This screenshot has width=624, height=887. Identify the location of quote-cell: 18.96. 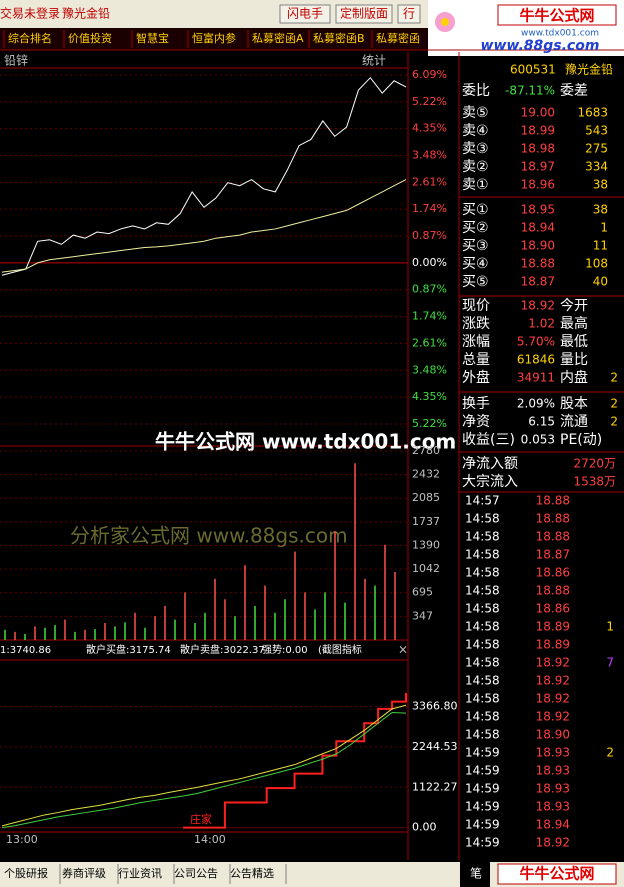
(538, 185).